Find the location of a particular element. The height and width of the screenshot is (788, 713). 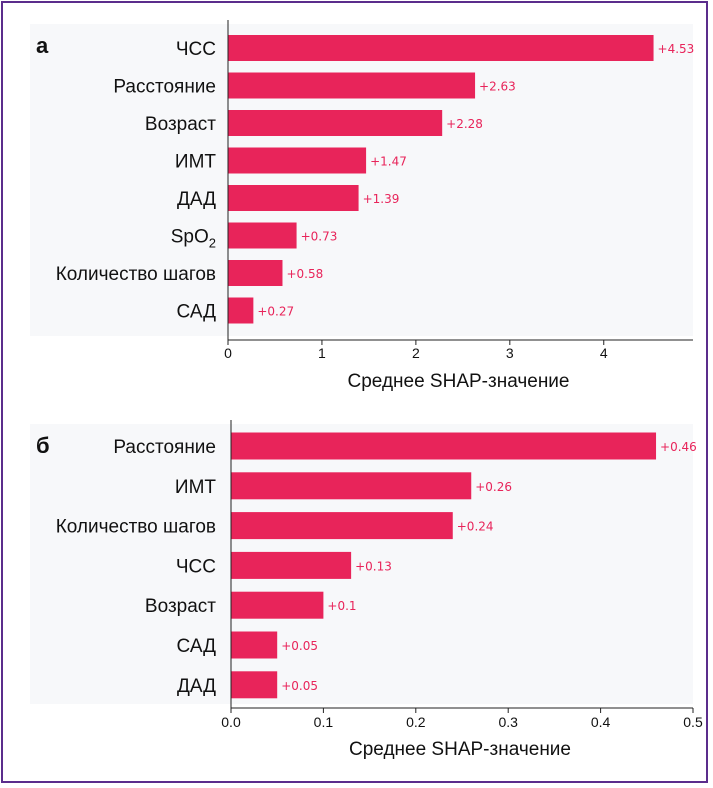

panel-1-x-tick-label-3: 2 is located at coordinates (416, 353).